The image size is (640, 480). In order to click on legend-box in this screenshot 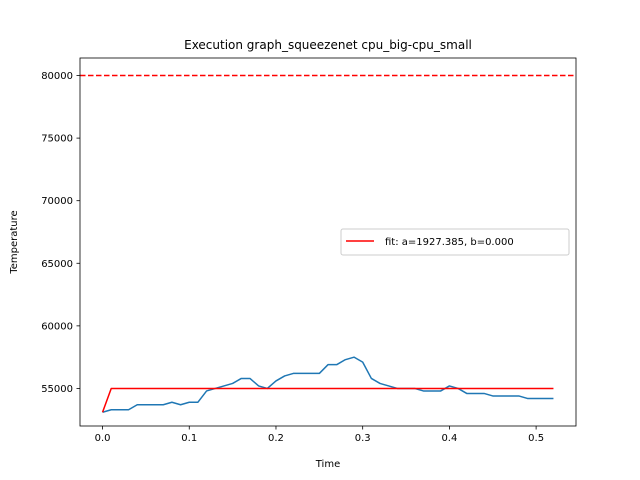, I will do `click(455, 242)`.